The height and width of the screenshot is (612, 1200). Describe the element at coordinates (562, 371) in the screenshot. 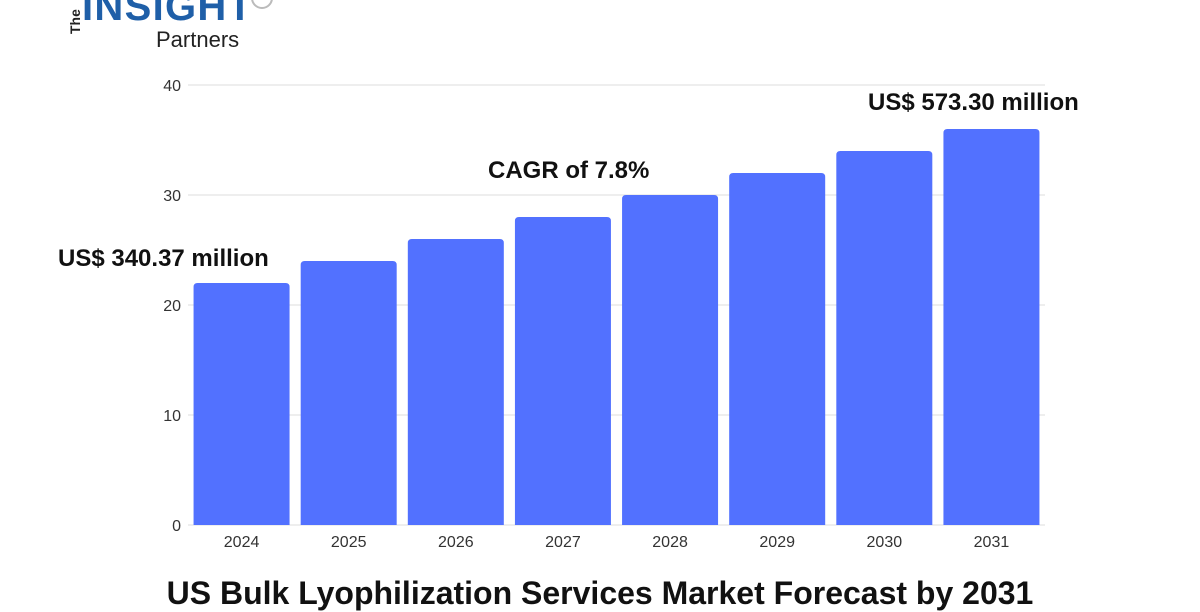

I see `bar-2027` at that location.